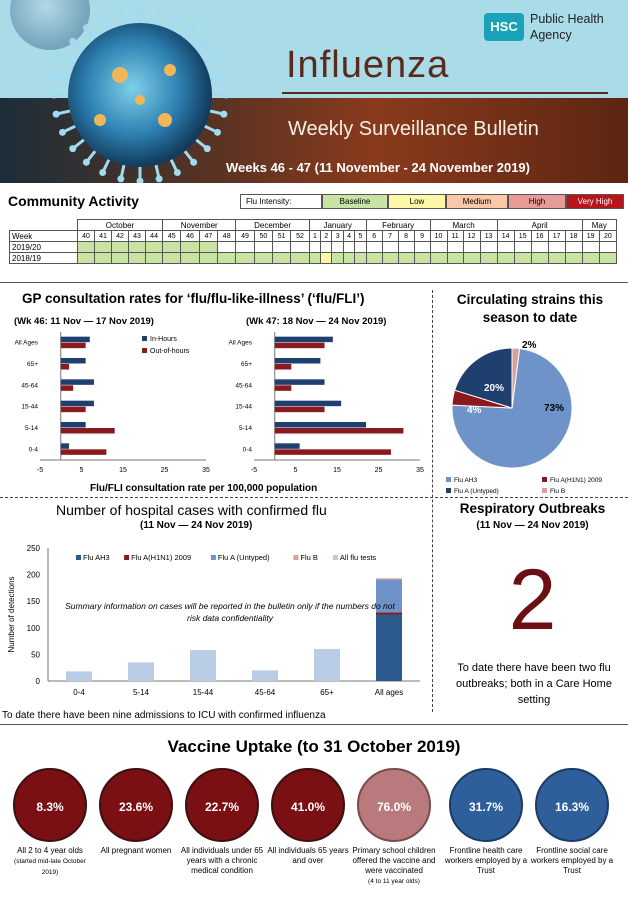 The width and height of the screenshot is (628, 900). Describe the element at coordinates (337, 470) in the screenshot. I see `x-tick-label: 15` at that location.